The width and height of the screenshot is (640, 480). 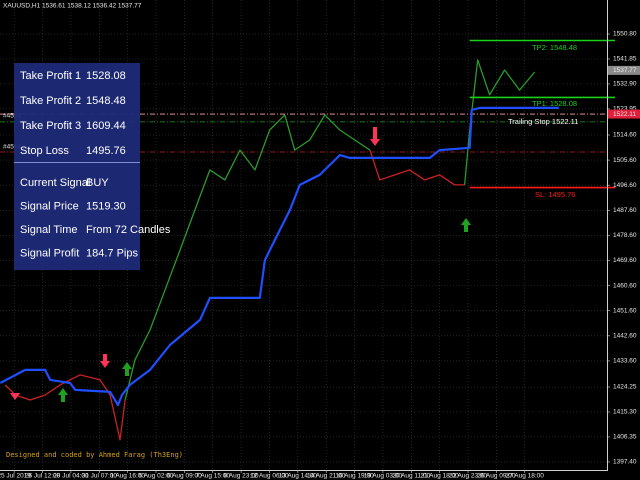 What do you see at coordinates (326, 476) in the screenshot?
I see `x-tick-label: 14 Aug 21:00` at bounding box center [326, 476].